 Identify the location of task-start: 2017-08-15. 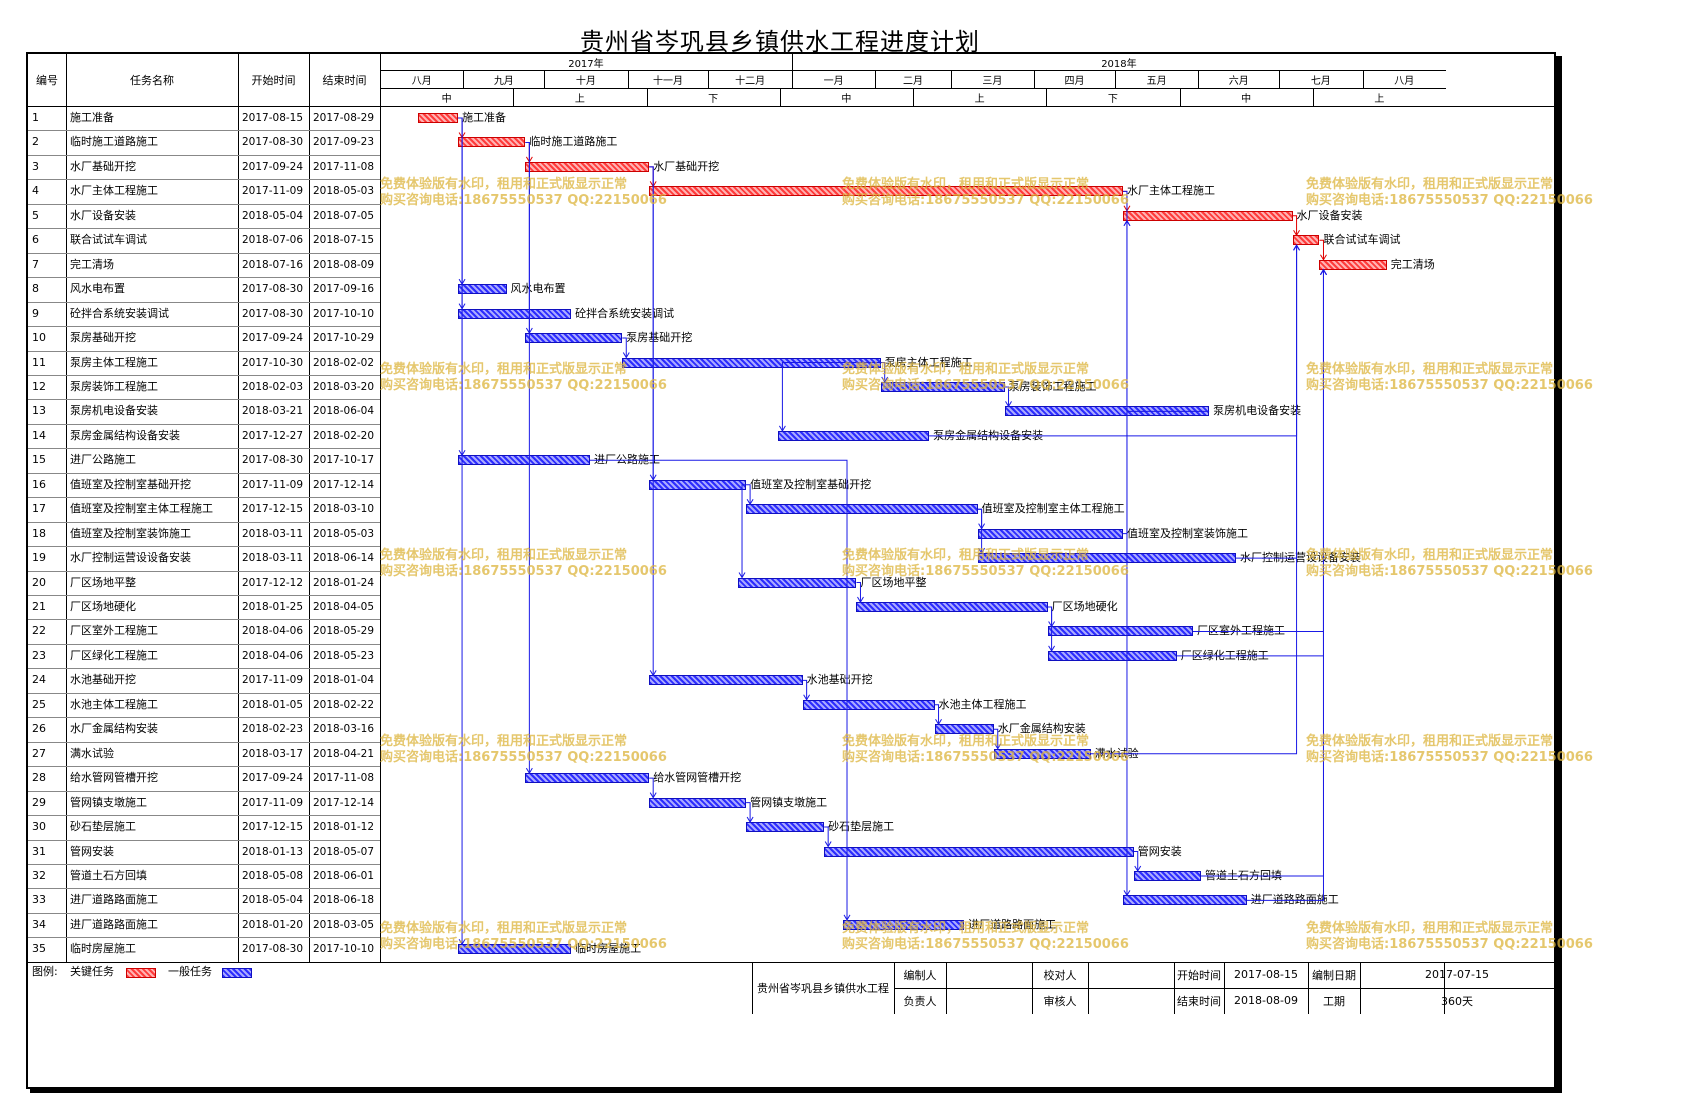
(273, 118).